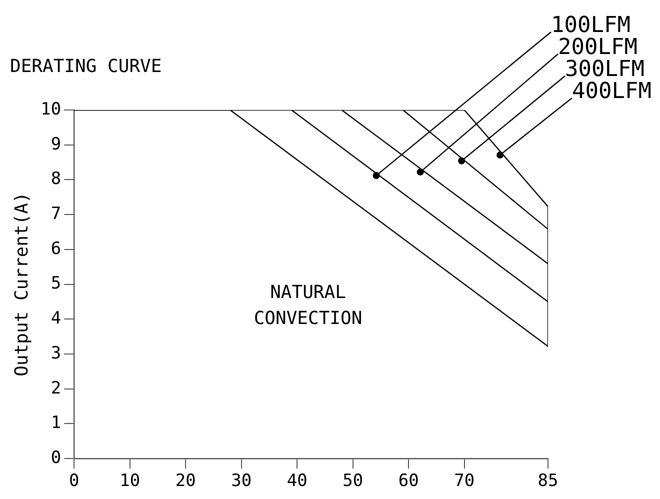 Image resolution: width=660 pixels, height=499 pixels. I want to click on chart-title: DERATING CURVE, so click(86, 66).